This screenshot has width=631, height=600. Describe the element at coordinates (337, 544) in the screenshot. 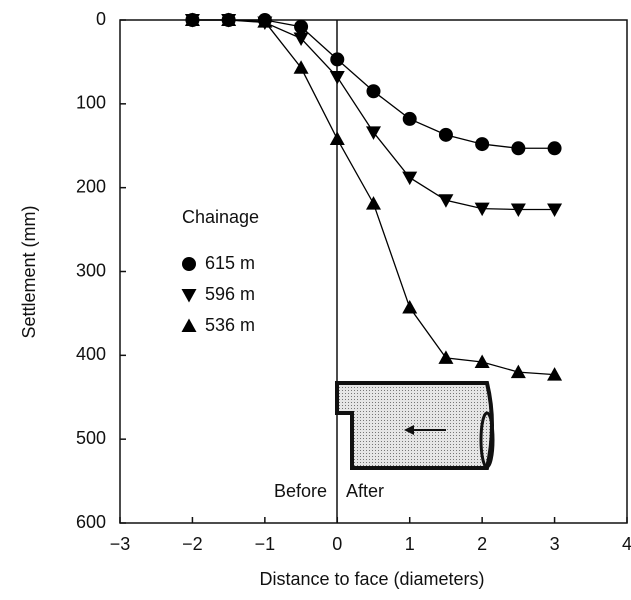

I see `x-tick-label: 0` at that location.